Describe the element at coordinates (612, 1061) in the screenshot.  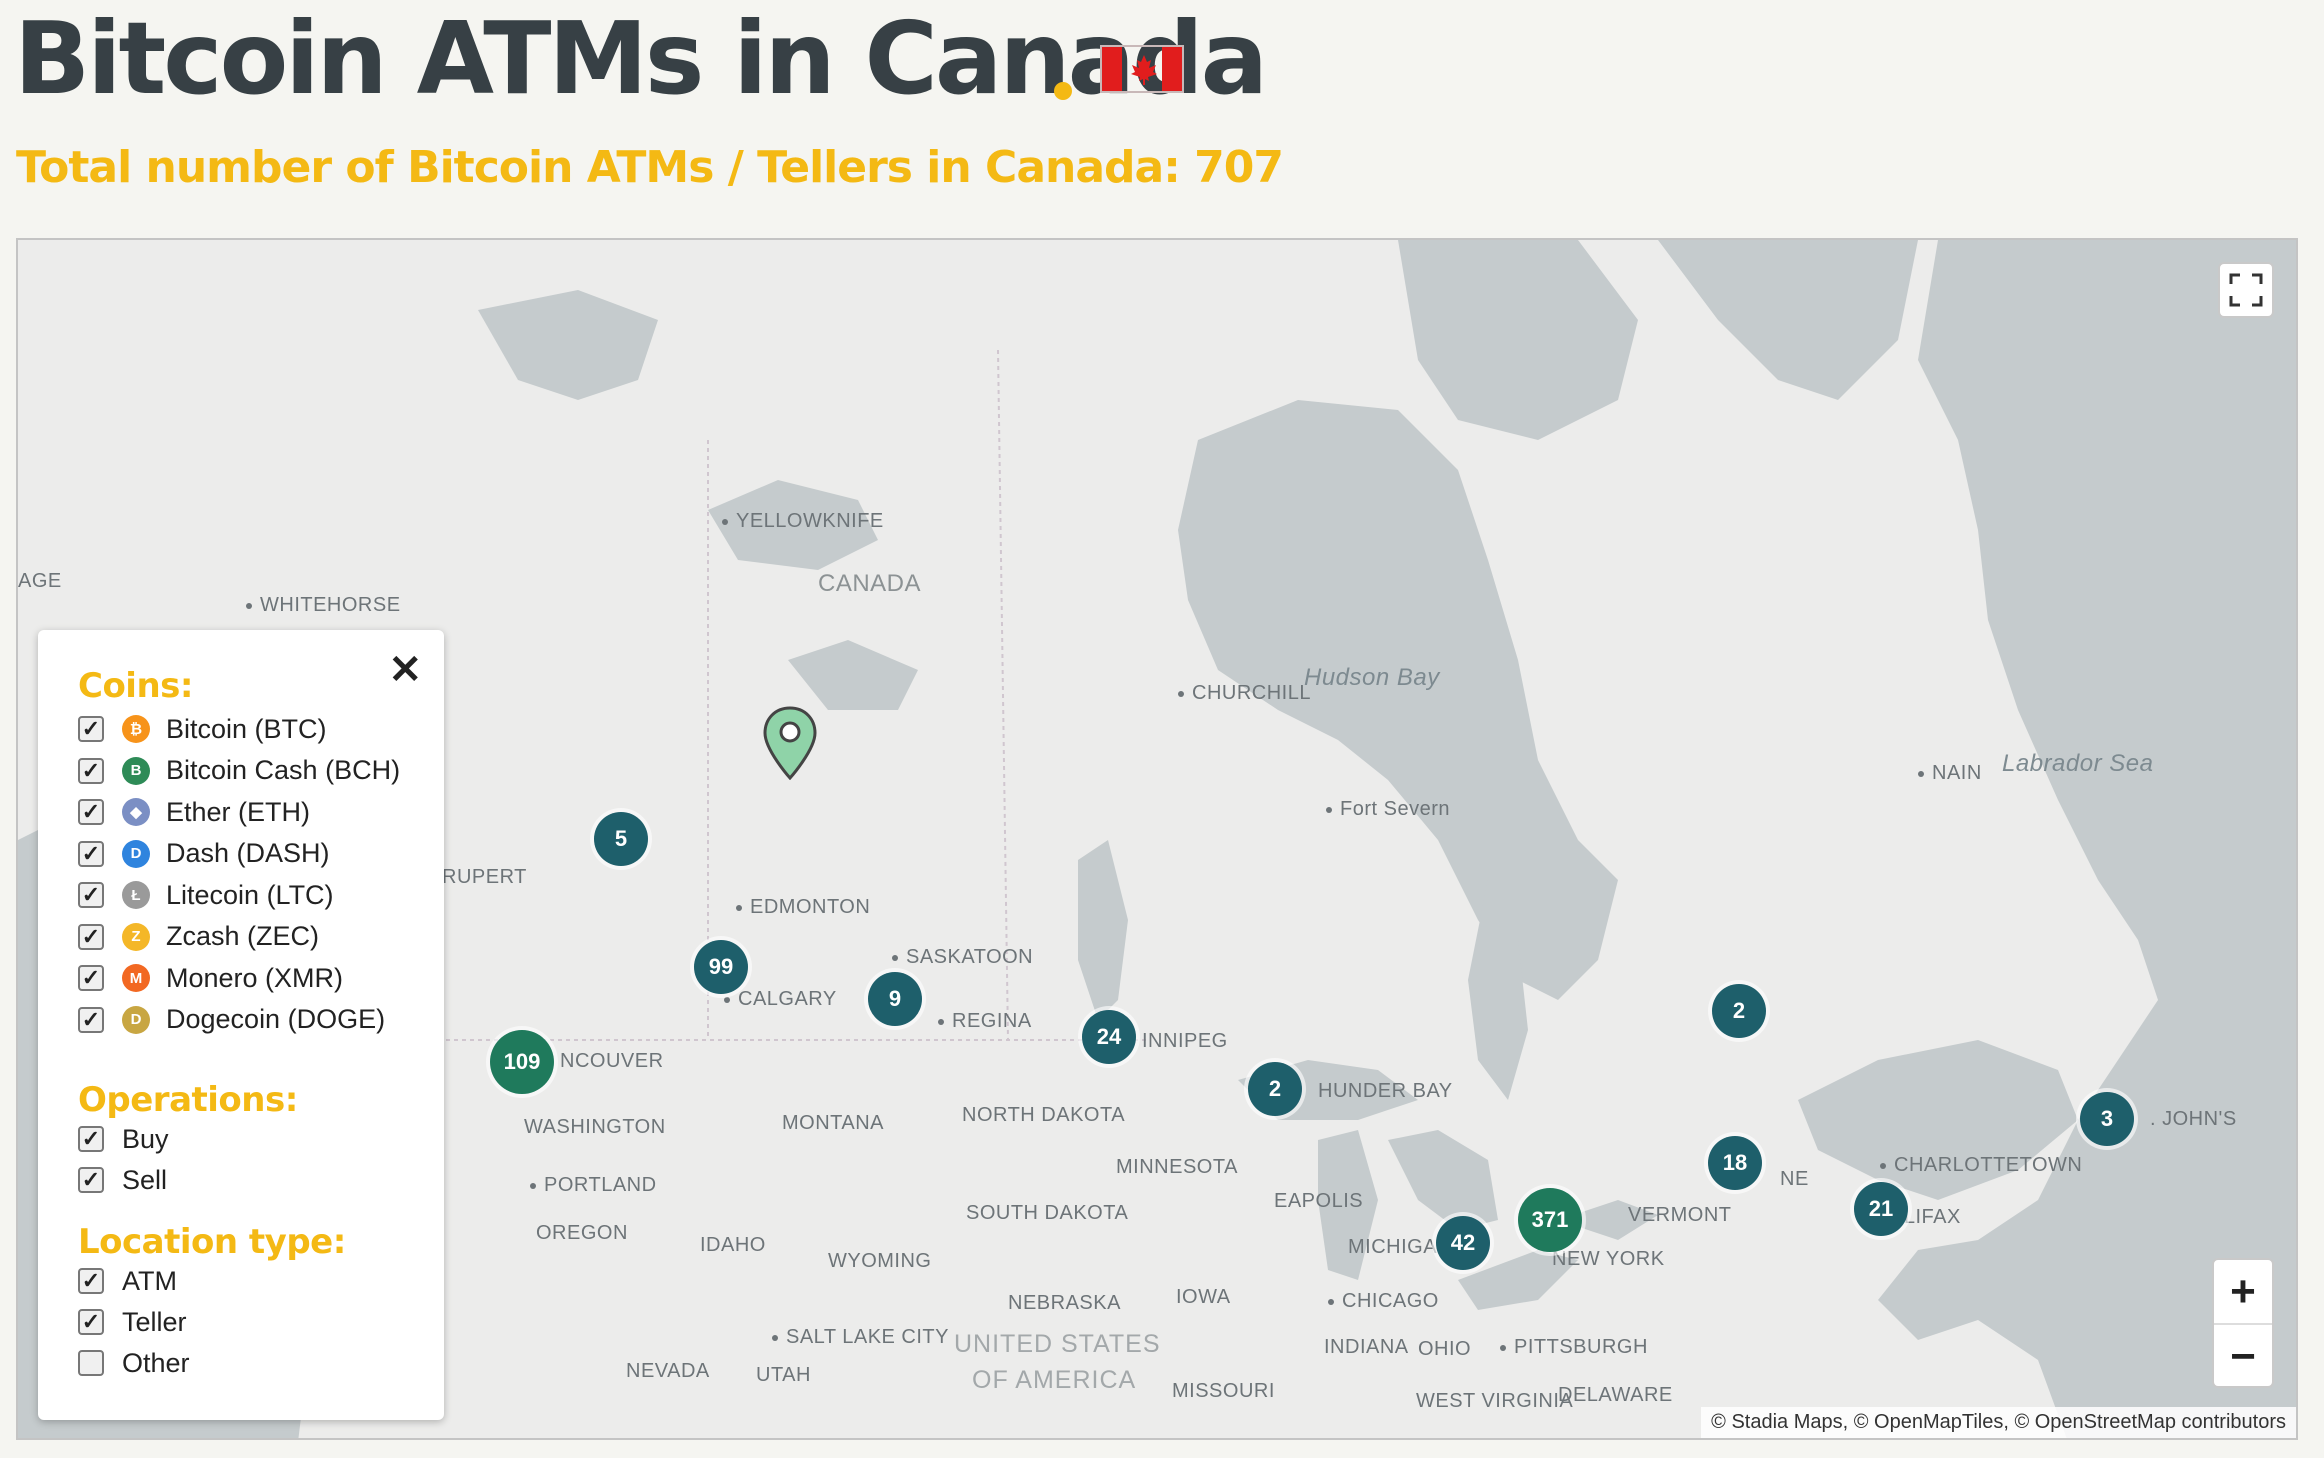
I see `map-label: NCOUVER` at that location.